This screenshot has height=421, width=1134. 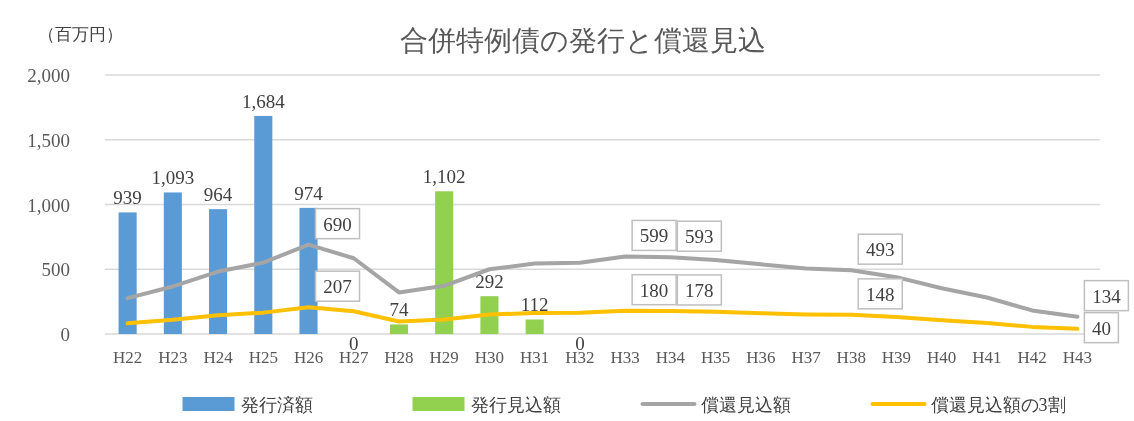 I want to click on x-tick-label: H23, so click(x=173, y=357).